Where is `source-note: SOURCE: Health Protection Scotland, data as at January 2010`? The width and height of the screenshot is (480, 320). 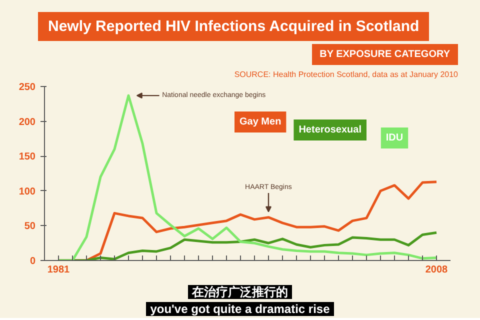 source-note: SOURCE: Health Protection Scotland, data as at January 2010 is located at coordinates (346, 74).